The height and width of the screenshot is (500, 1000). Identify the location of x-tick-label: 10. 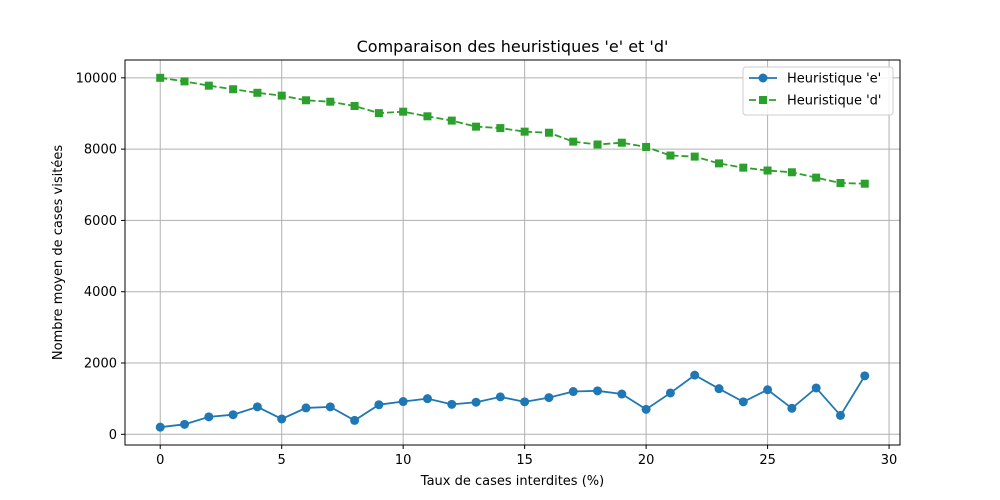
(403, 460).